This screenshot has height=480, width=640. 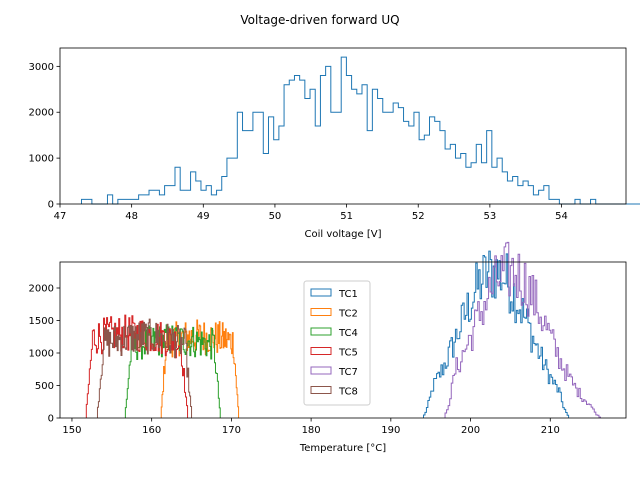 I want to click on histogram-series-tc8, so click(x=144, y=368).